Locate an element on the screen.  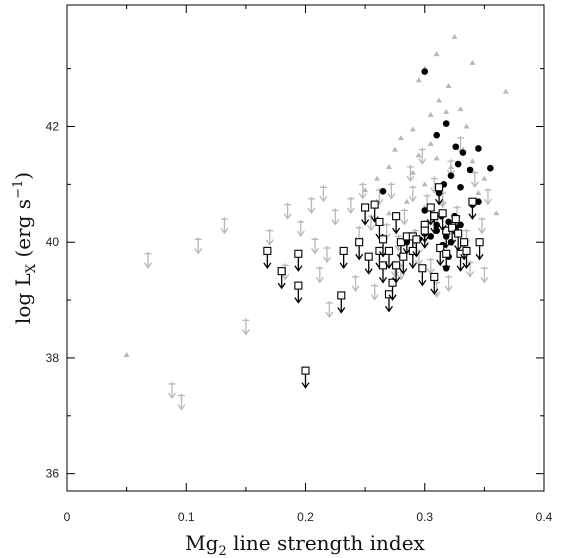
x-axis-title: Mg2 line strength index is located at coordinates (305, 544).